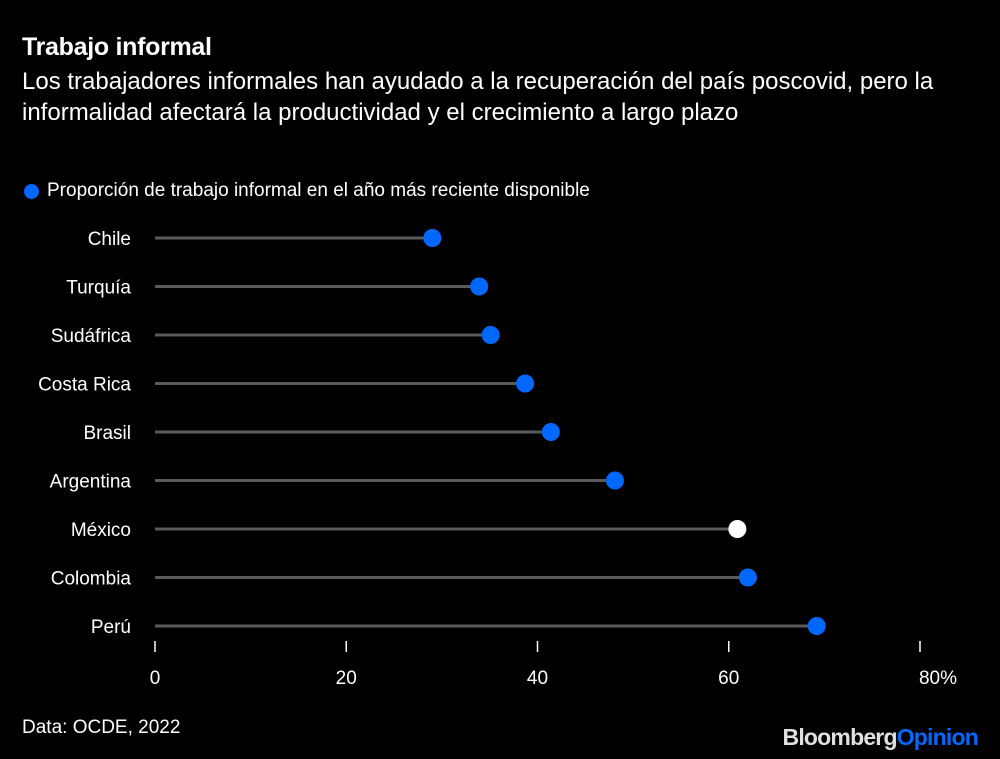  What do you see at coordinates (107, 433) in the screenshot?
I see `category-label: Brasil` at bounding box center [107, 433].